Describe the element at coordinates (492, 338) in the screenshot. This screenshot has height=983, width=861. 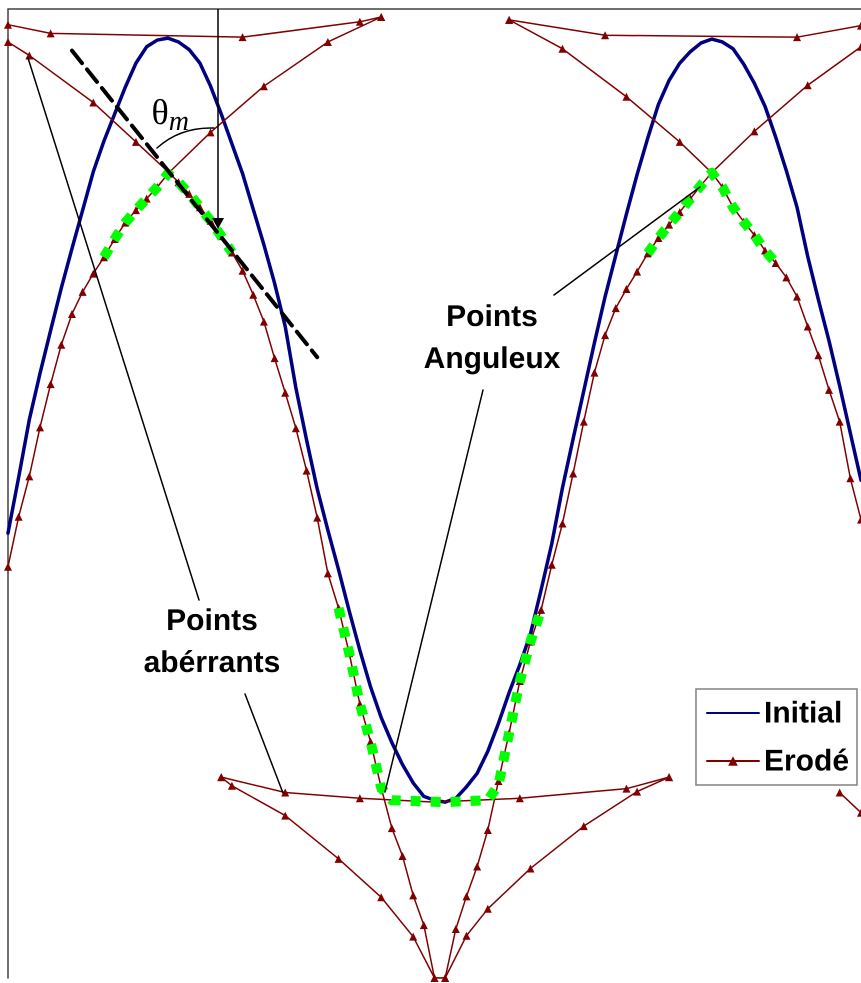
I see `annotation: Points Anguleux` at that location.